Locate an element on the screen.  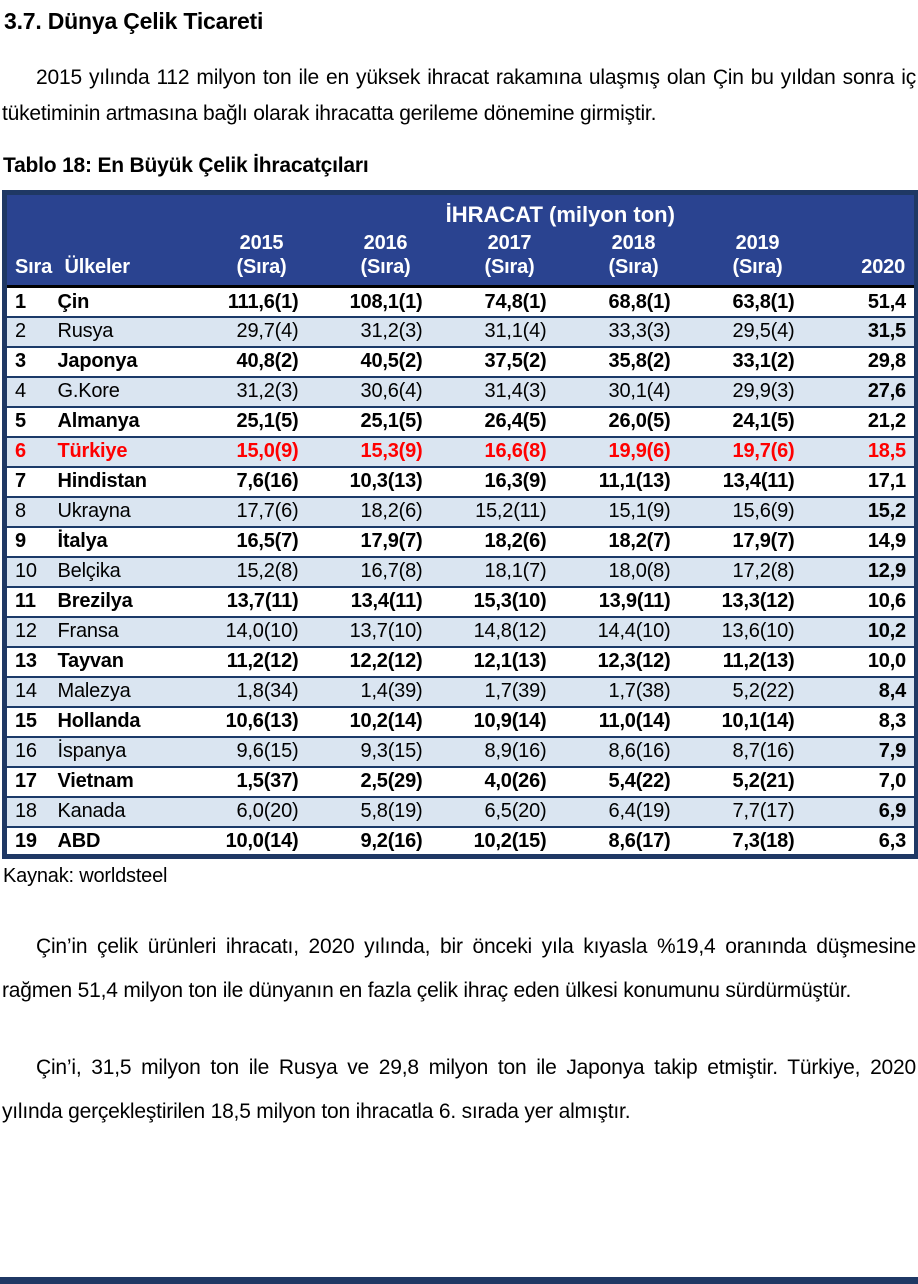
value-cell: 1,4(39) is located at coordinates (392, 692).